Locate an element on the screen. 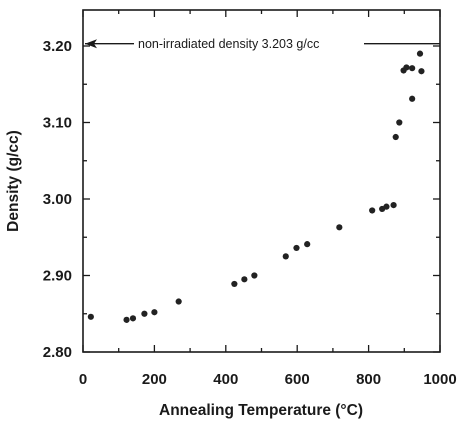 The image size is (466, 424). y-tick-label: 3.20 is located at coordinates (57, 46).